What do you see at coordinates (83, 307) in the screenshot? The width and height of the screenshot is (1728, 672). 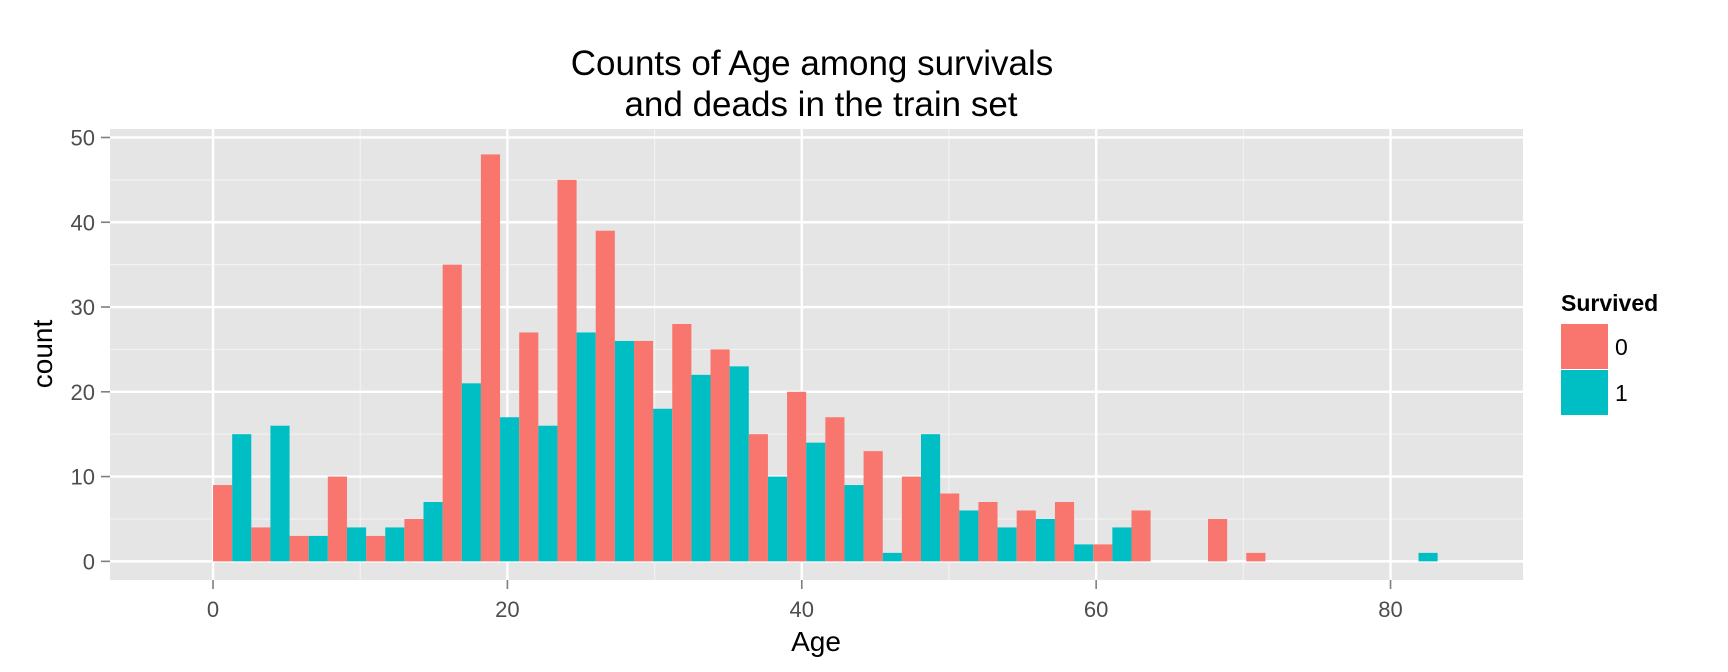 I see `y-tick-label: 30` at bounding box center [83, 307].